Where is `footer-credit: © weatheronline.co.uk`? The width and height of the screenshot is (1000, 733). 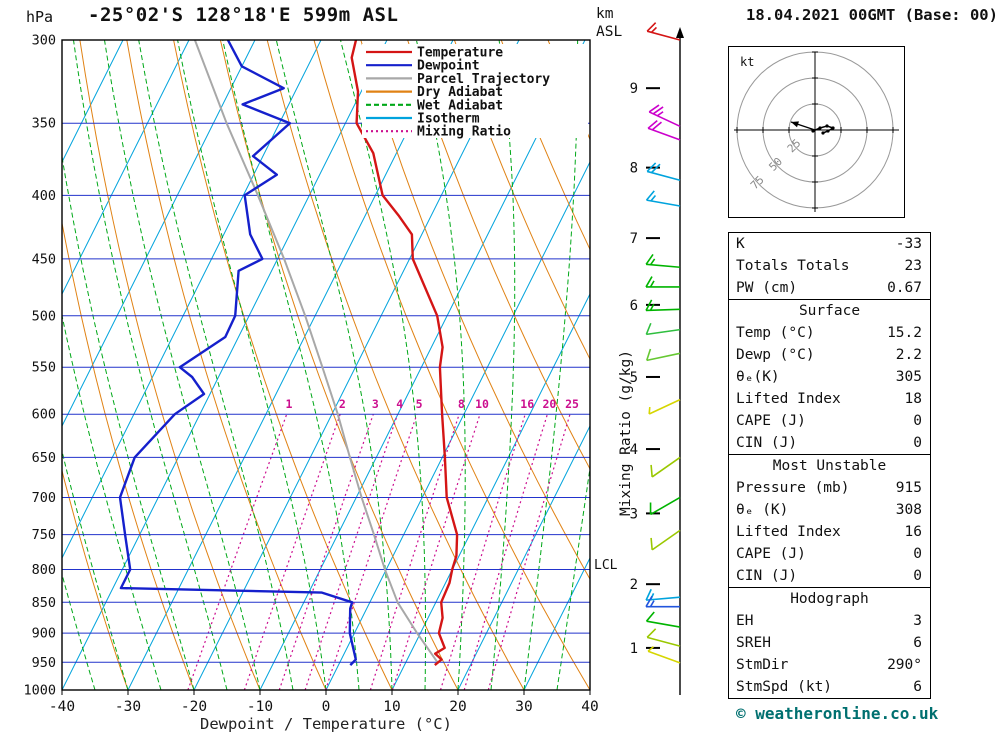 footer-credit: © weatheronline.co.uk is located at coordinates (837, 713).